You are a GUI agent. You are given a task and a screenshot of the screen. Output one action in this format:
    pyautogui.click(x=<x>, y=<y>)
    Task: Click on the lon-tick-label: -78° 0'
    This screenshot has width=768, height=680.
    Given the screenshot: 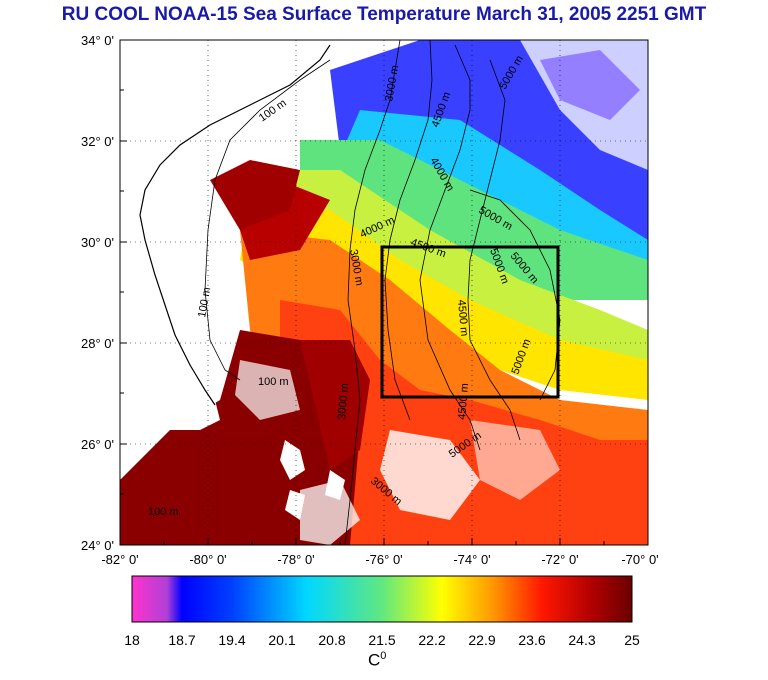 What is the action you would take?
    pyautogui.click(x=295, y=559)
    